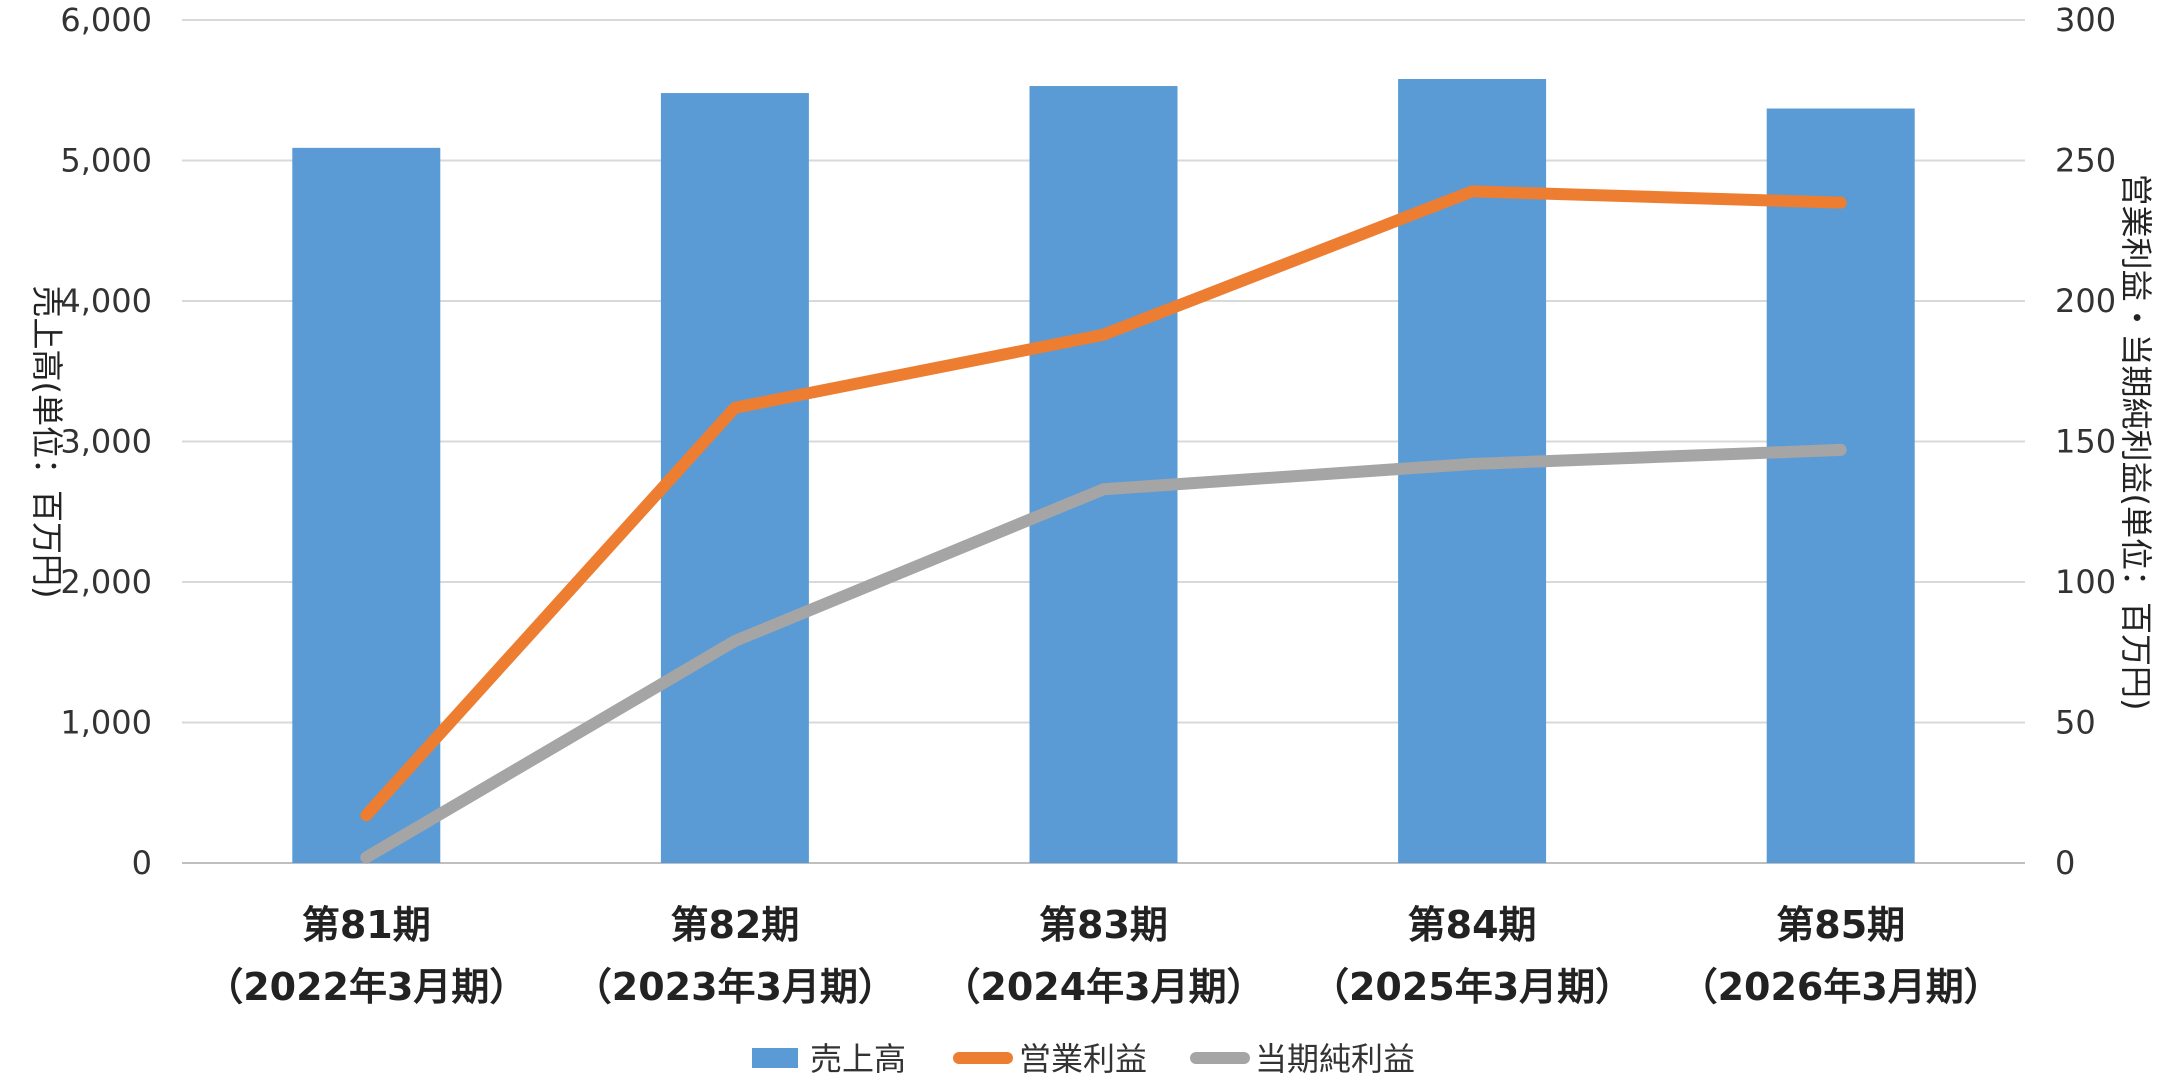  I want to click on left-axis-ticks: 0 1,000 2,000 3,000 4,000 5,000 6,000, so click(106, 441).